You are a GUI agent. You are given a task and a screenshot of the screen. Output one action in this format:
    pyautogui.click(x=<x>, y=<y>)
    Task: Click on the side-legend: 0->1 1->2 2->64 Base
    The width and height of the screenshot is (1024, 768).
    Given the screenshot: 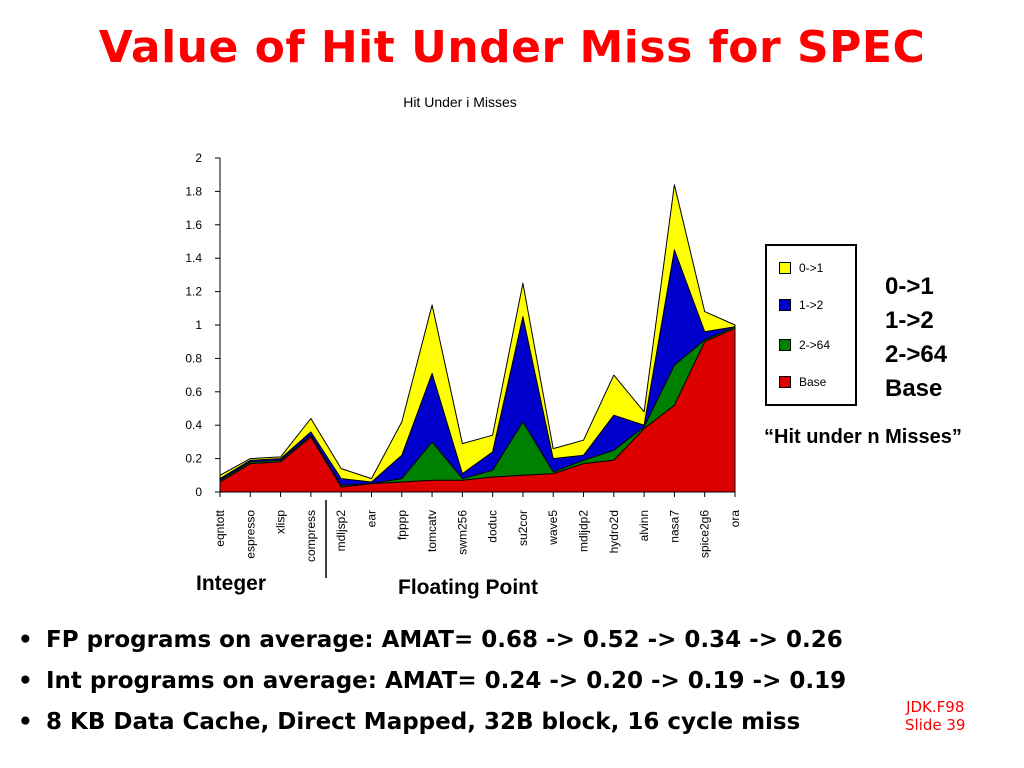 What is the action you would take?
    pyautogui.click(x=916, y=338)
    